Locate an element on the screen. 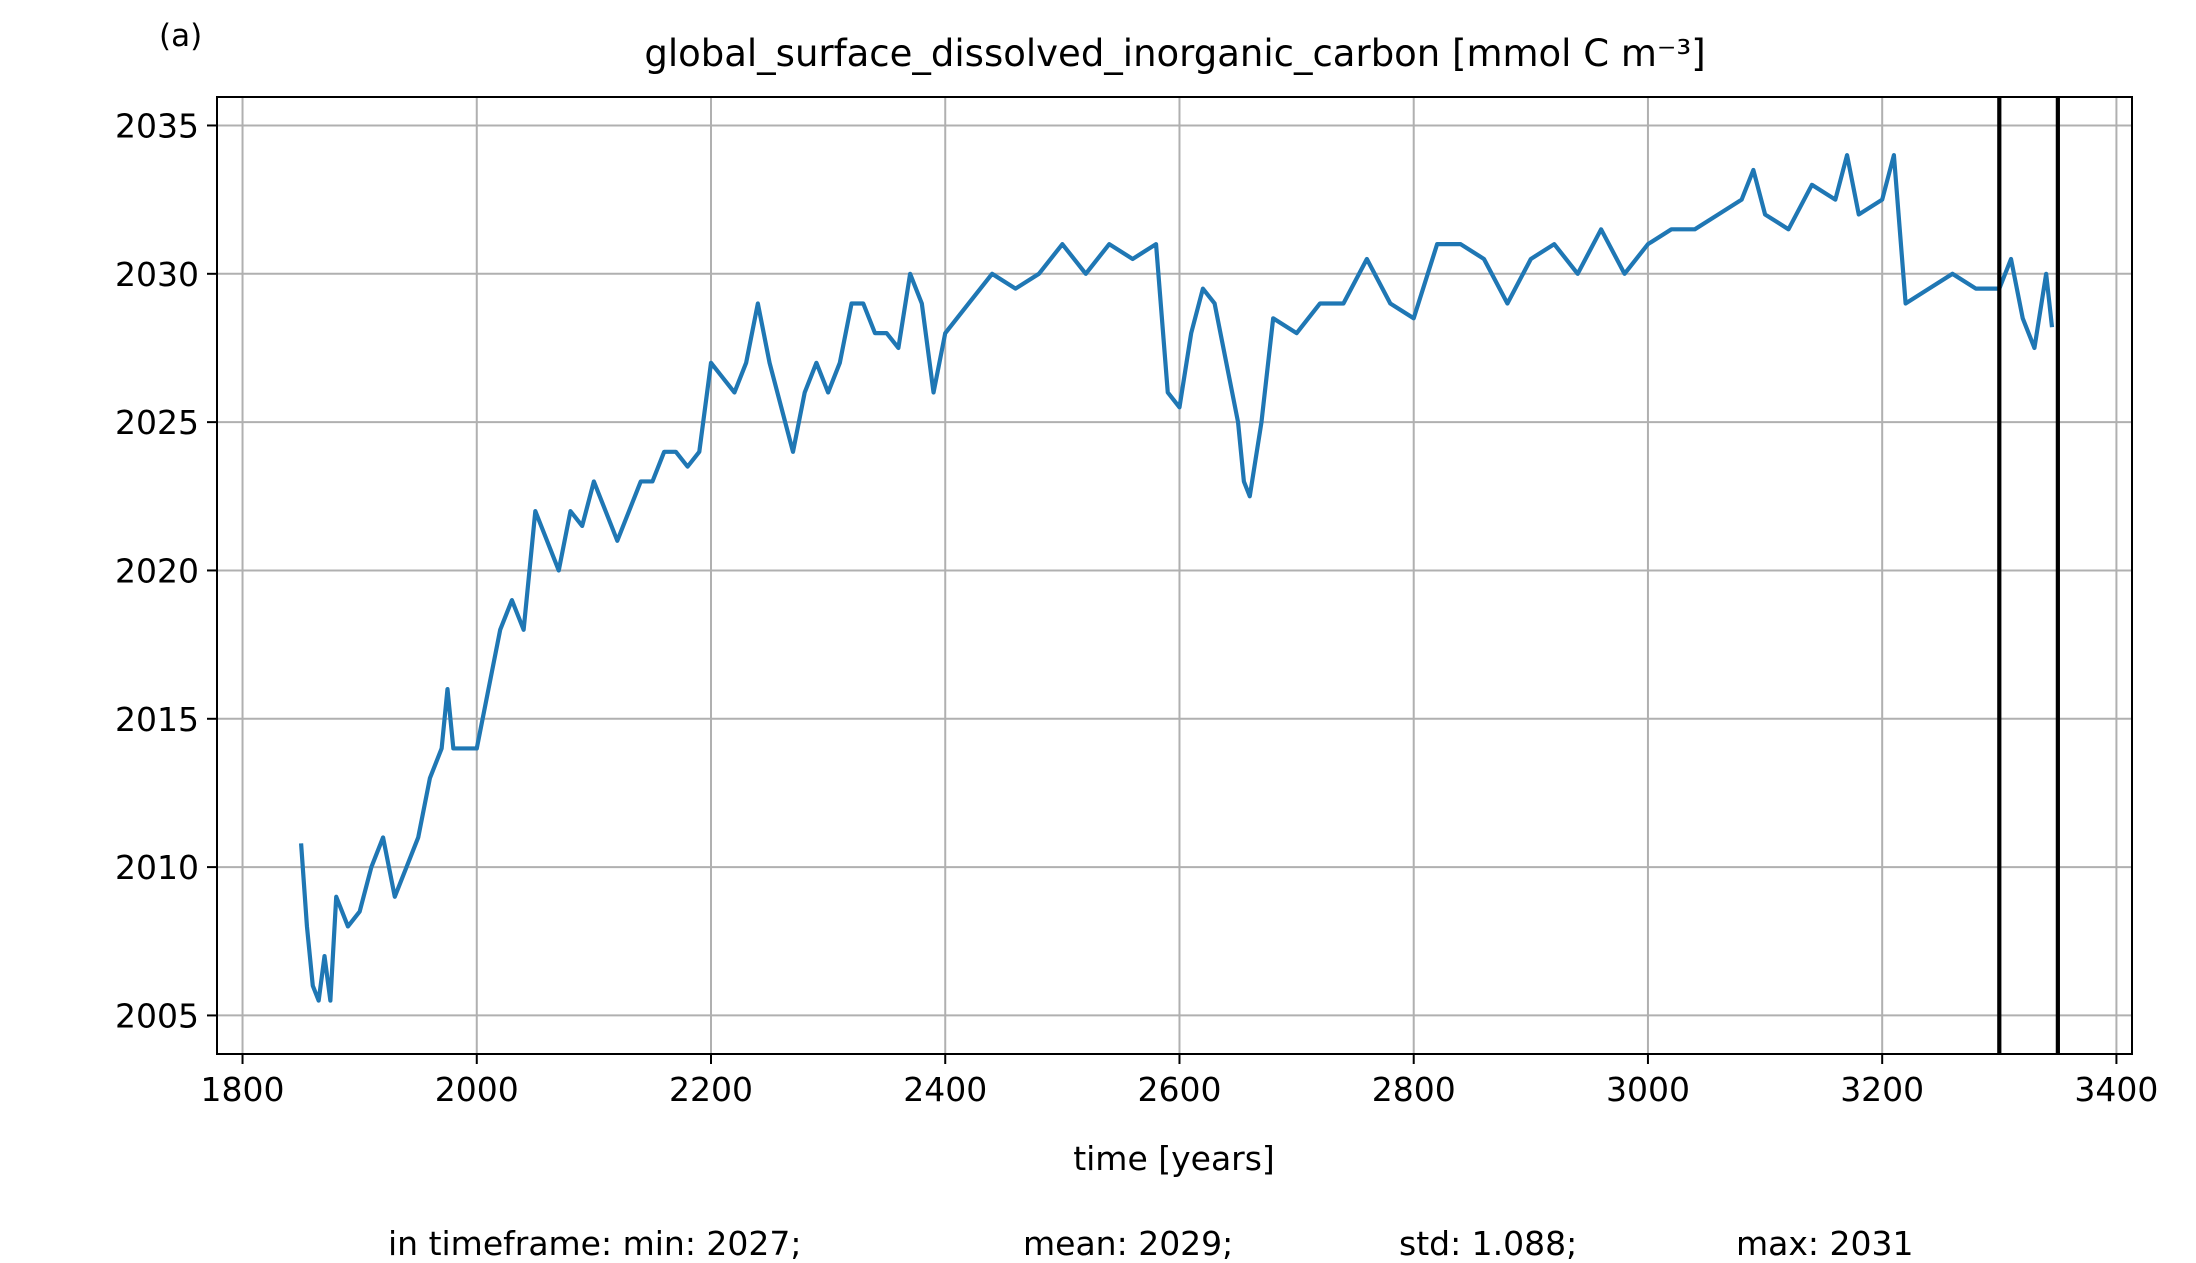 Image resolution: width=2196 pixels, height=1263 pixels. x-tick-label: 2400 is located at coordinates (945, 1089).